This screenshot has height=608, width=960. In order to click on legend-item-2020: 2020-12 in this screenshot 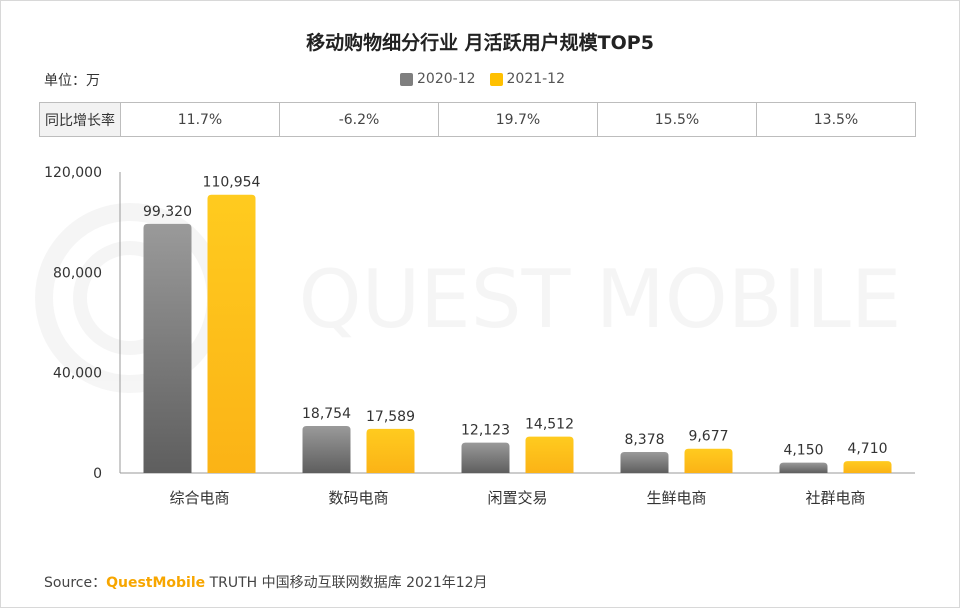, I will do `click(438, 79)`.